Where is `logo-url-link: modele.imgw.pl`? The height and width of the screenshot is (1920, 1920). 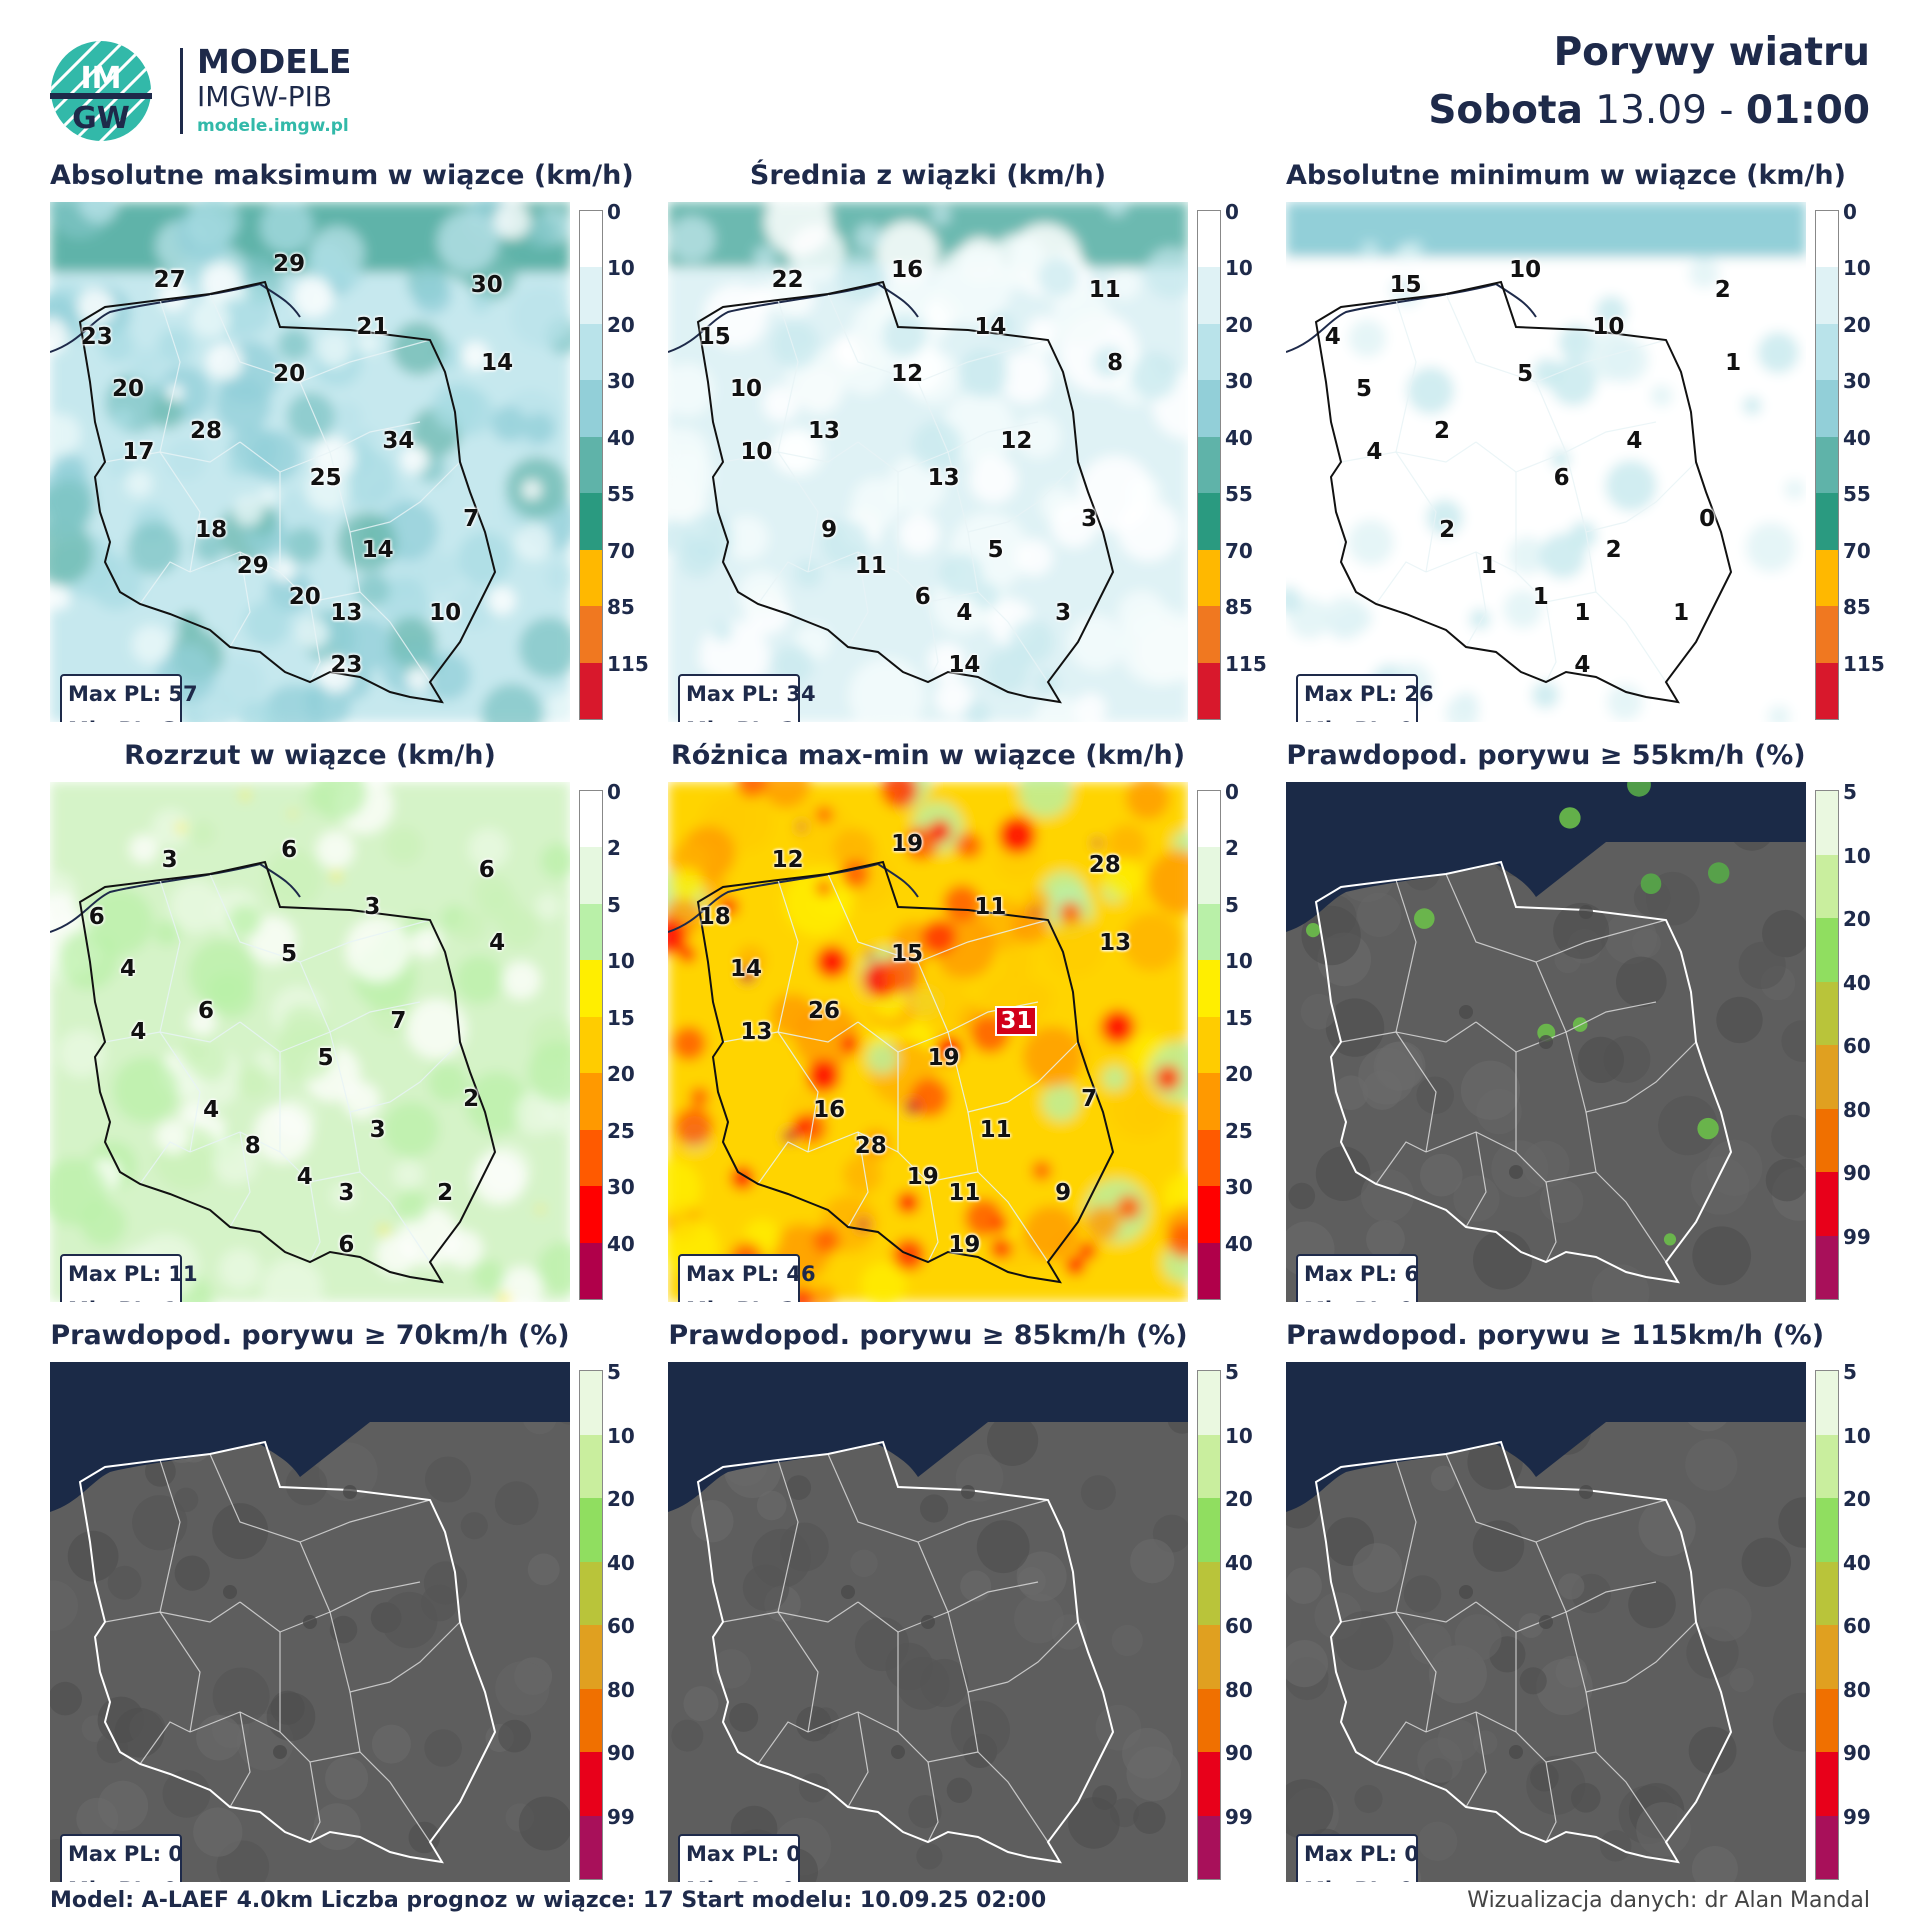 logo-url-link: modele.imgw.pl is located at coordinates (273, 126).